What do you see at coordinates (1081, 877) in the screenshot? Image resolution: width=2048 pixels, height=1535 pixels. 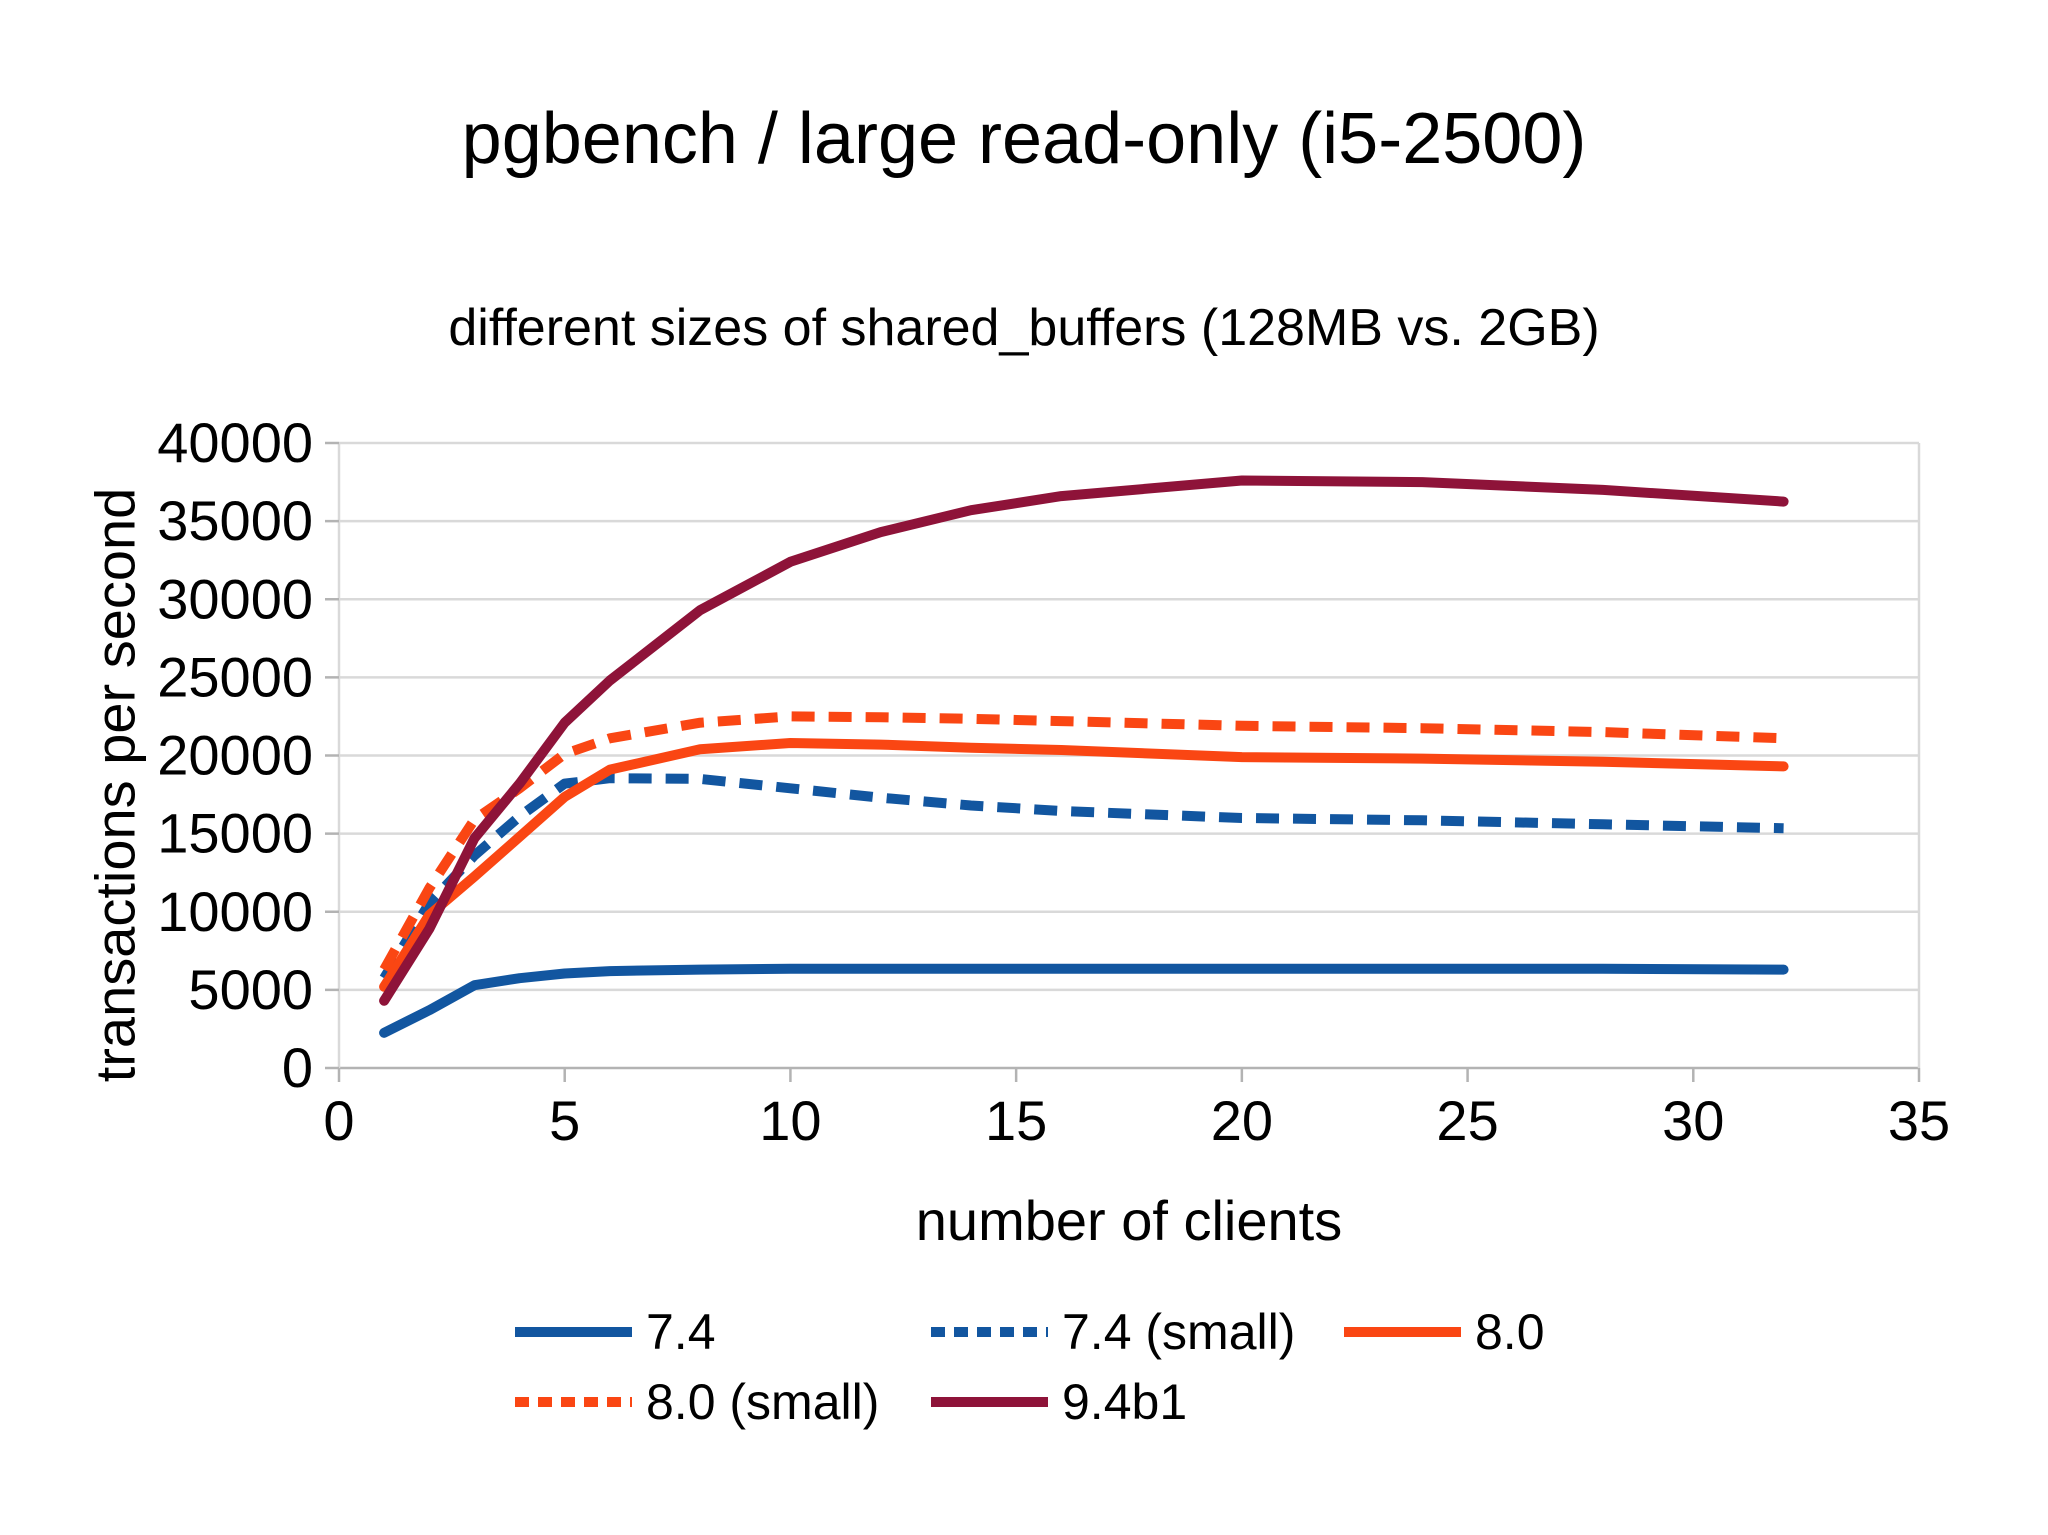 I see `series-line-7-4-small-` at bounding box center [1081, 877].